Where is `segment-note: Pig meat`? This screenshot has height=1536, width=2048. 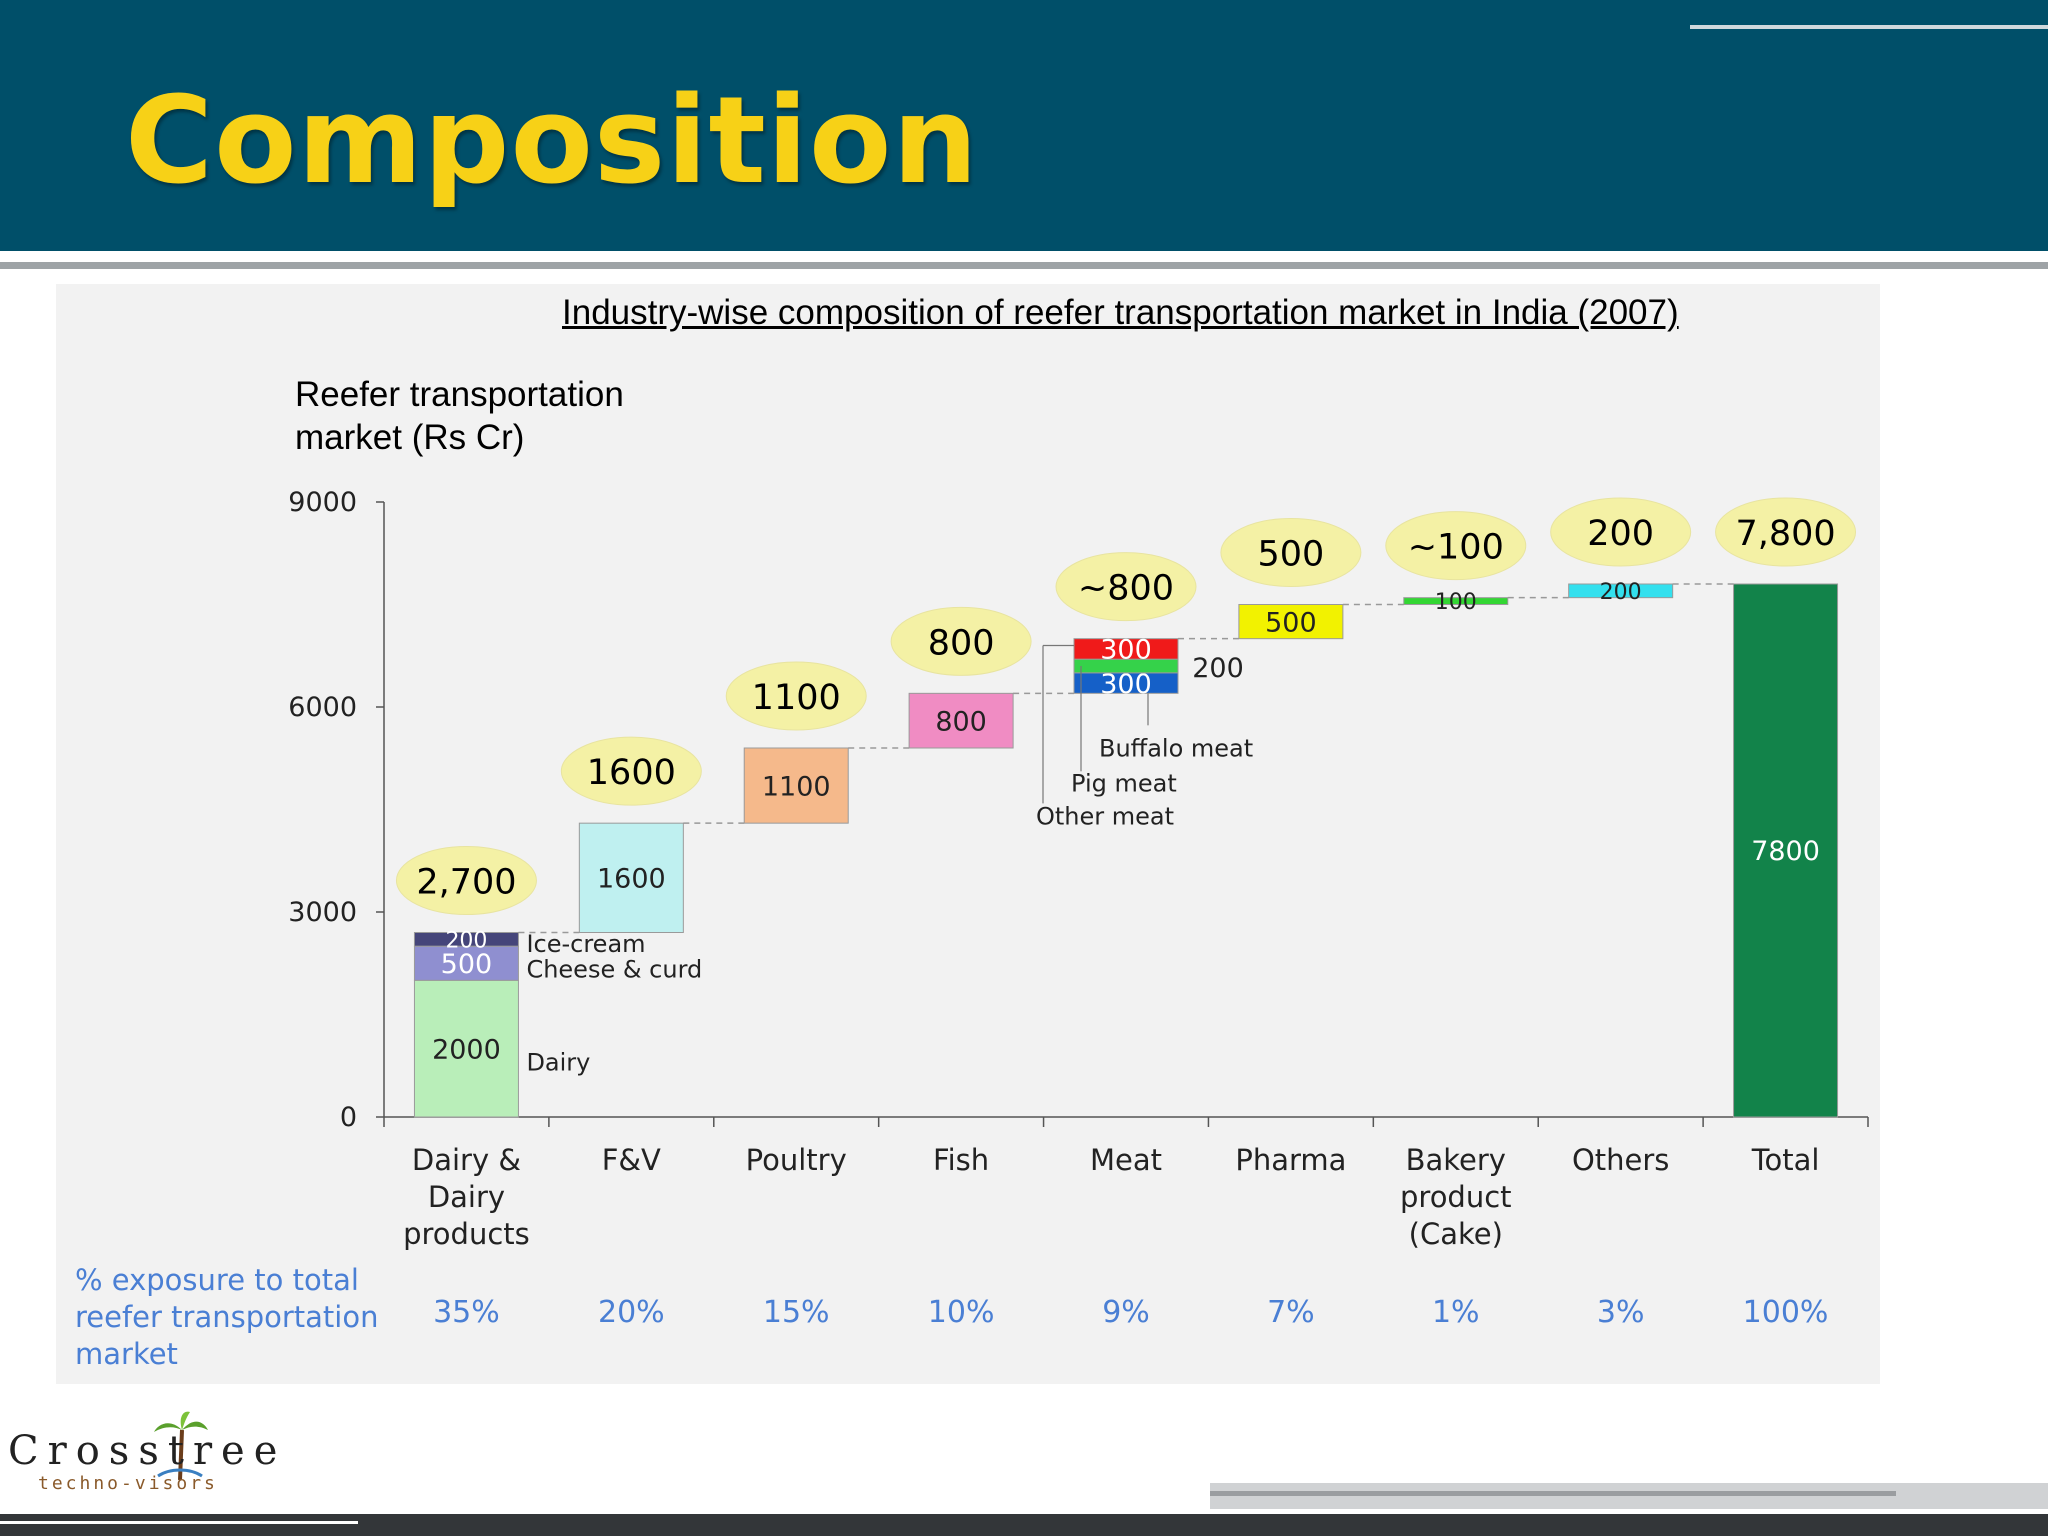 segment-note: Pig meat is located at coordinates (1124, 783).